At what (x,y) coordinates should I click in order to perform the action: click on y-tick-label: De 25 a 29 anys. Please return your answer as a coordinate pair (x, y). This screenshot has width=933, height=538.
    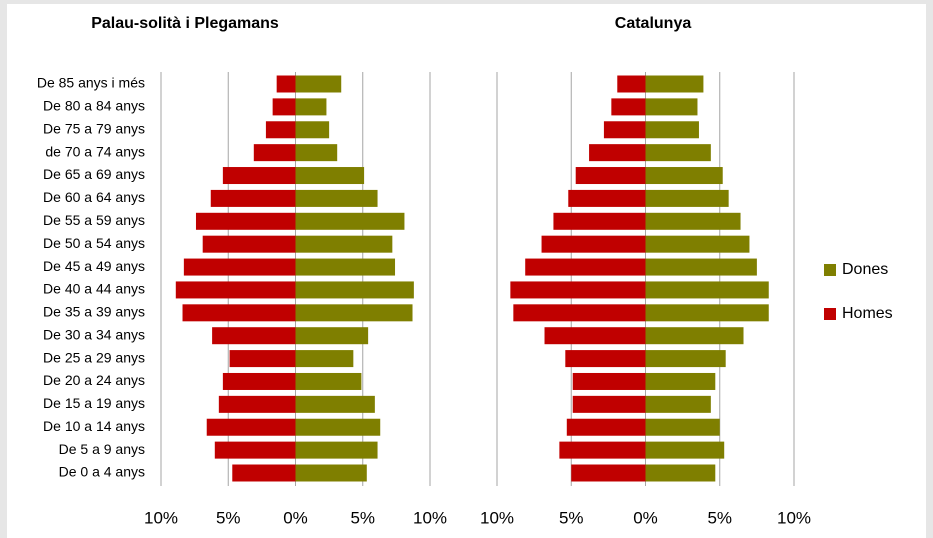
    Looking at the image, I should click on (94, 357).